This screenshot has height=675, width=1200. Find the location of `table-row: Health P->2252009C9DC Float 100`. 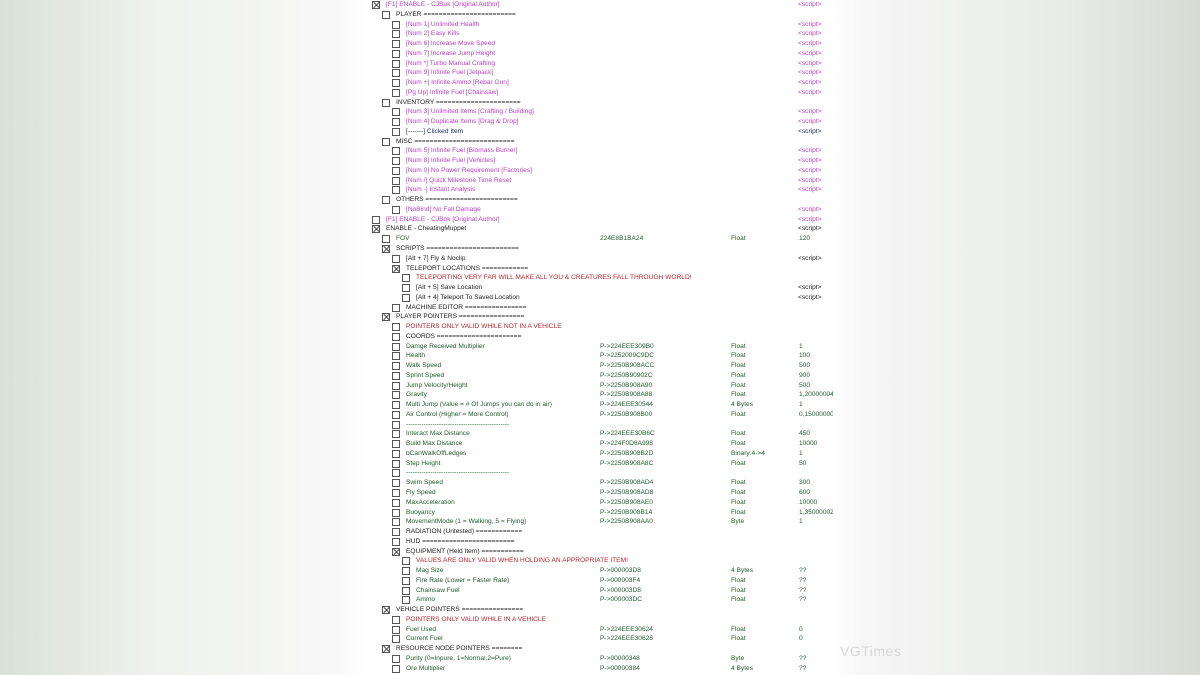

table-row: Health P->2252009C9DC Float 100 is located at coordinates (600, 356).